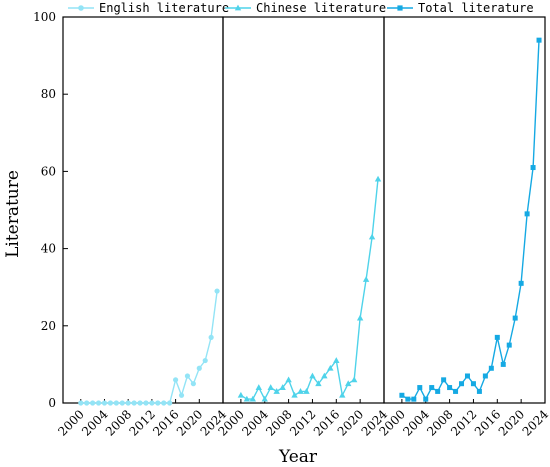  Describe the element at coordinates (535, 423) in the screenshot. I see `x-tick-label: 2024` at that location.